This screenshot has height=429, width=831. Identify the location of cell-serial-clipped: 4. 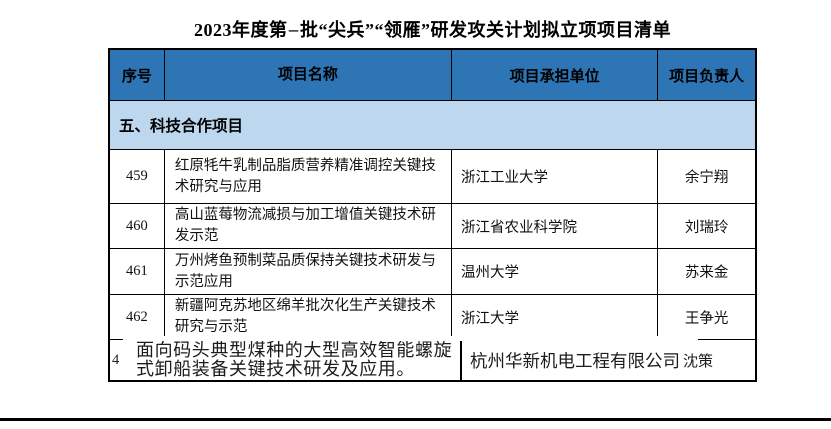
(116, 359).